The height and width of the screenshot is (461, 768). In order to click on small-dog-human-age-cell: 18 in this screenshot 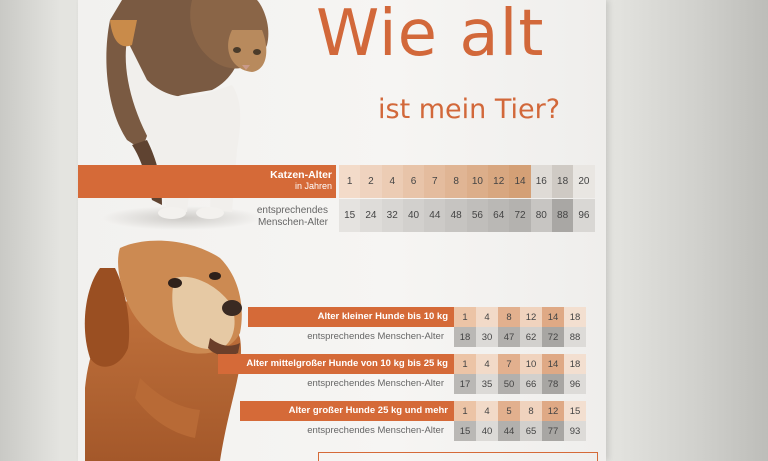, I will do `click(465, 337)`.